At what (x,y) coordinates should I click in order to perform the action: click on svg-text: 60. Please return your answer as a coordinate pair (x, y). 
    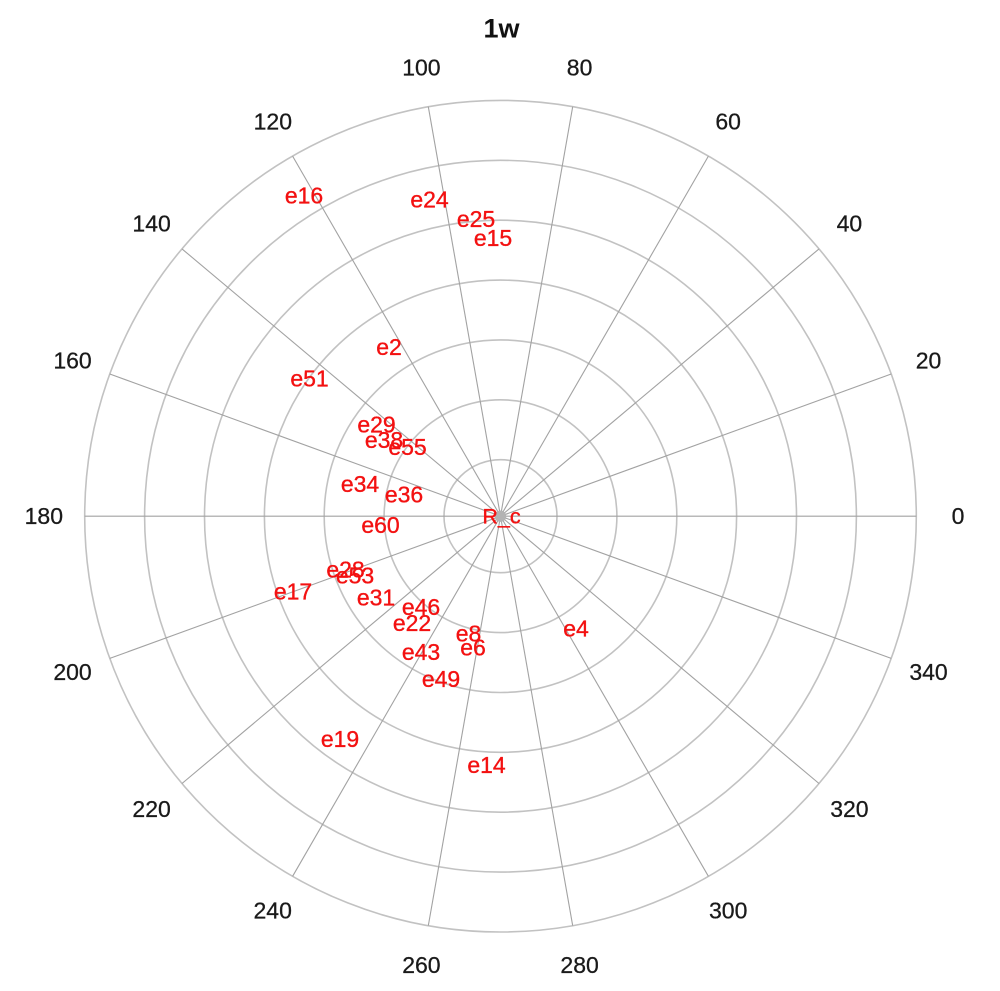
    Looking at the image, I should click on (728, 122).